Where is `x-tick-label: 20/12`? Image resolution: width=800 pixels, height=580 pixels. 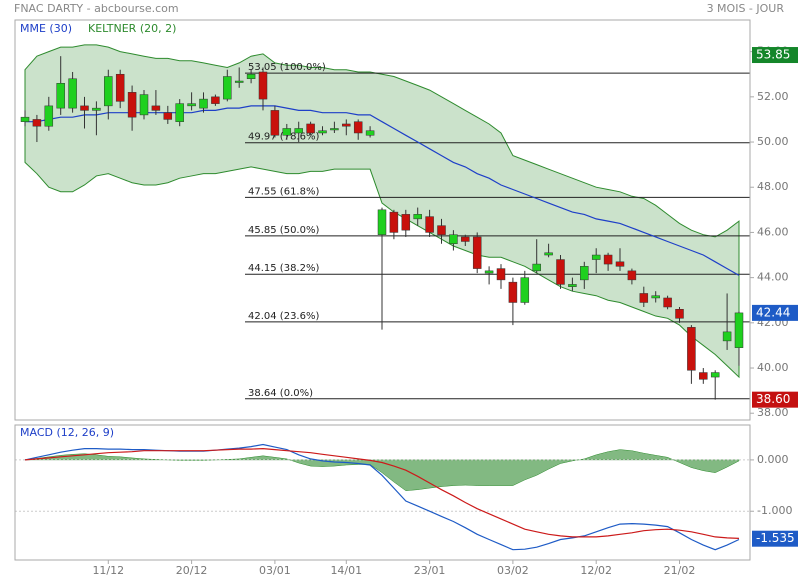
x-tick-label: 20/12 is located at coordinates (192, 570).